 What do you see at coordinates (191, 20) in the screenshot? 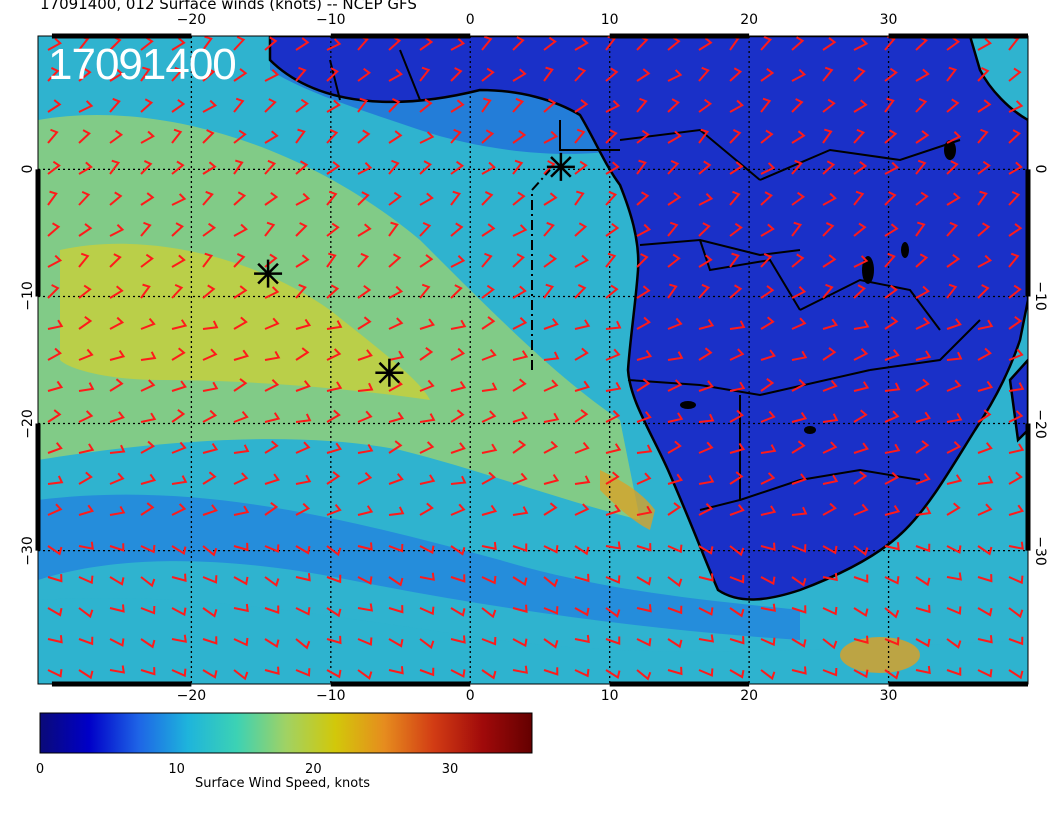
I see `top-lon-tick: −20` at bounding box center [191, 20].